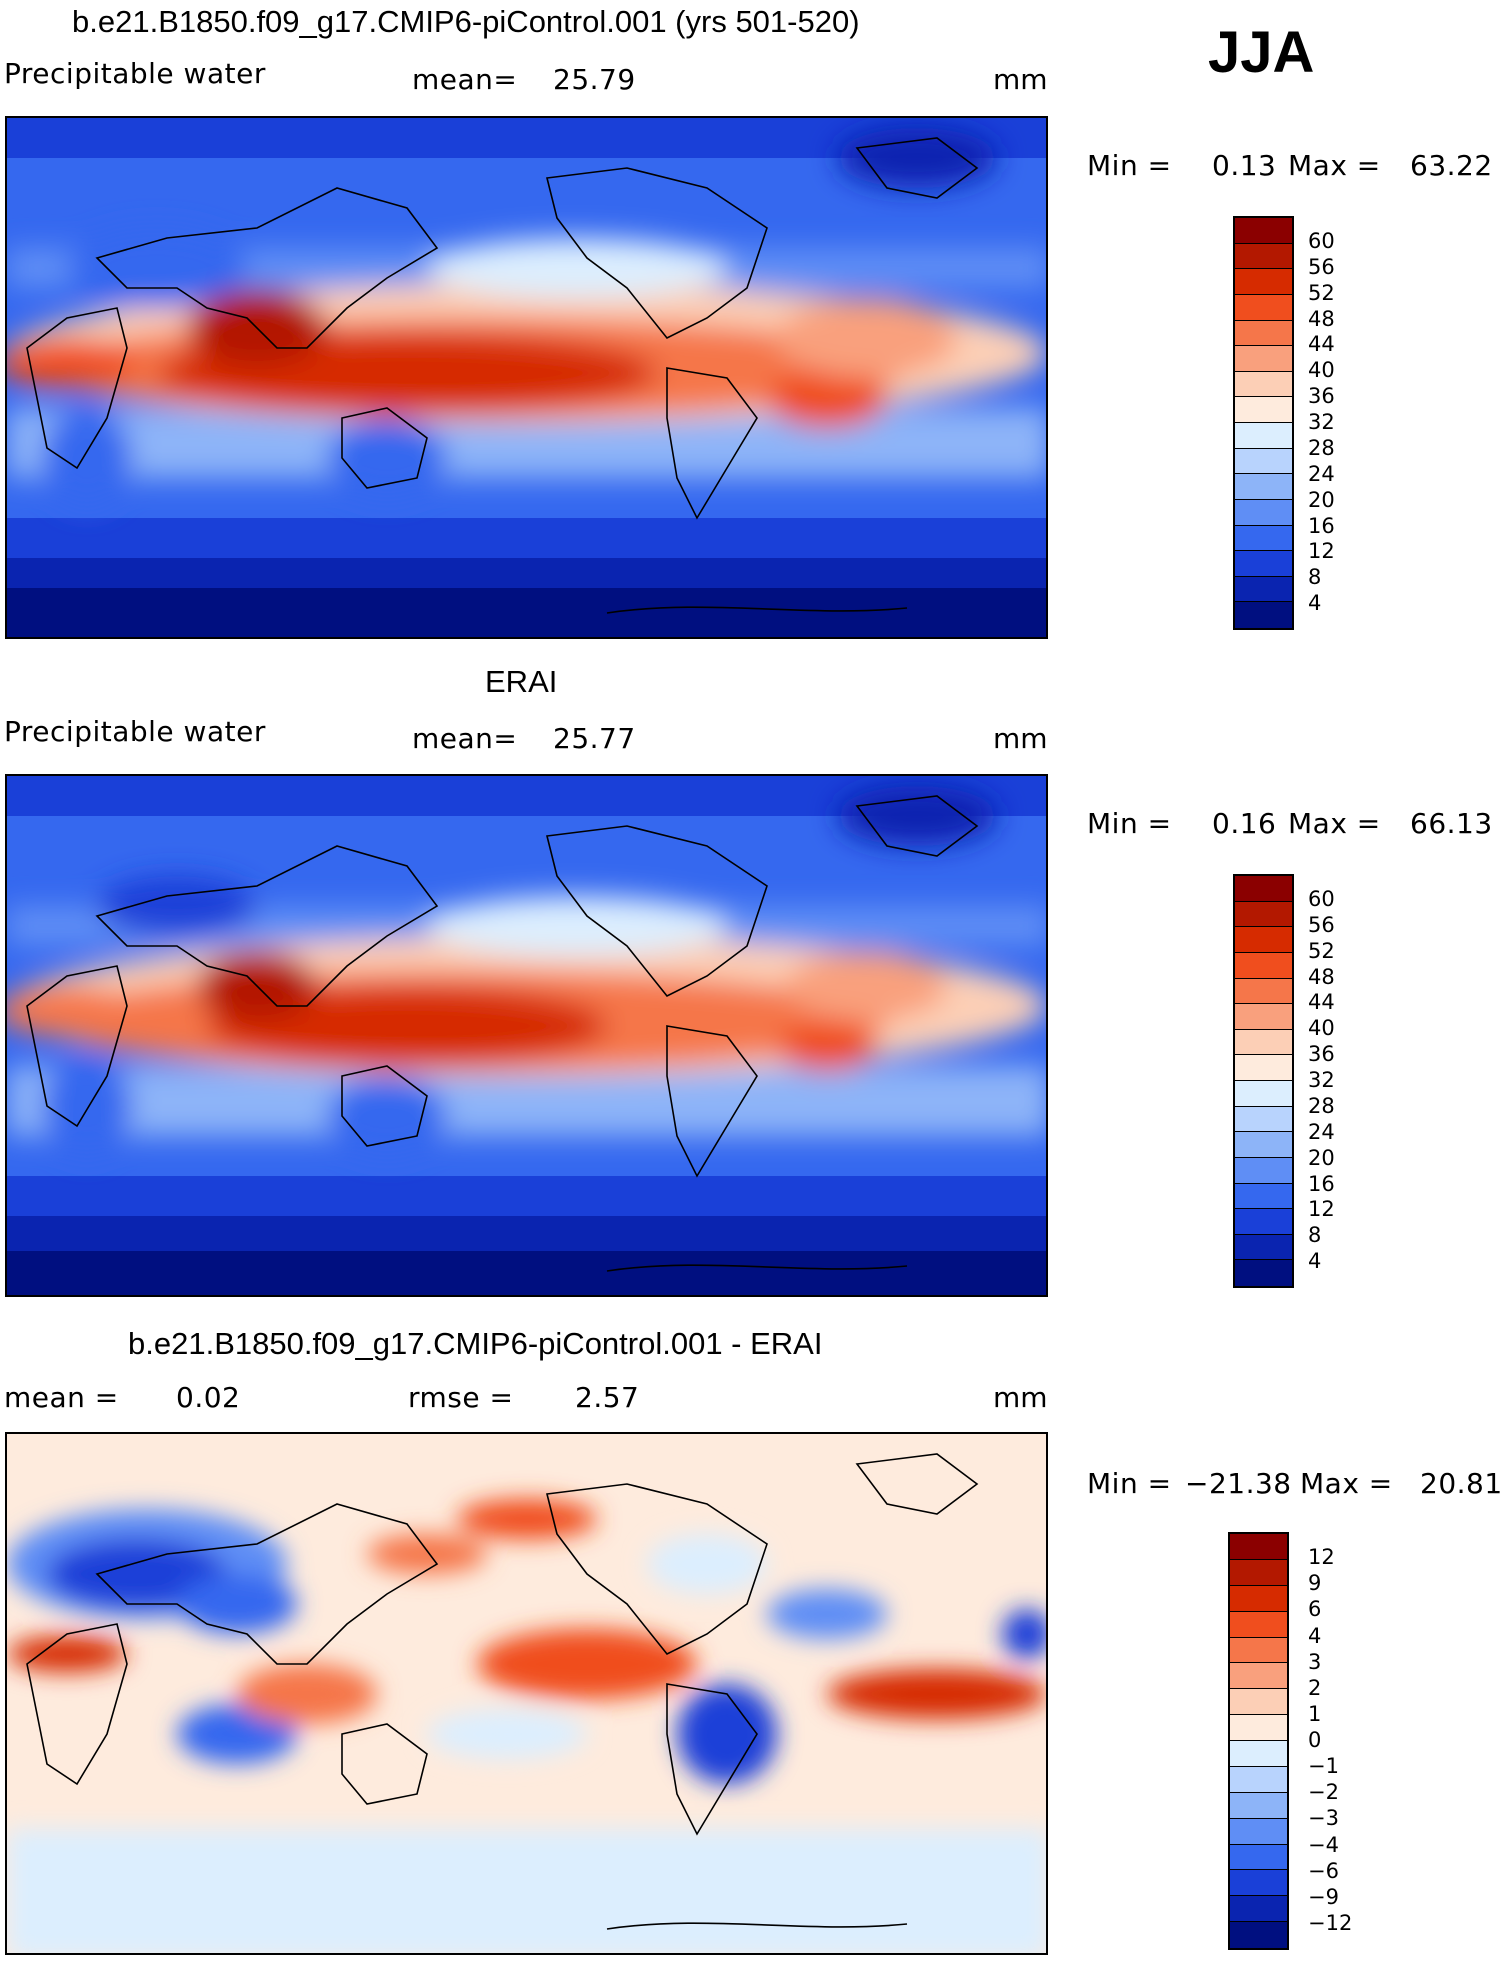 The width and height of the screenshot is (1500, 1962). What do you see at coordinates (594, 738) in the screenshot?
I see `panel-2-mean-value: 25.77` at bounding box center [594, 738].